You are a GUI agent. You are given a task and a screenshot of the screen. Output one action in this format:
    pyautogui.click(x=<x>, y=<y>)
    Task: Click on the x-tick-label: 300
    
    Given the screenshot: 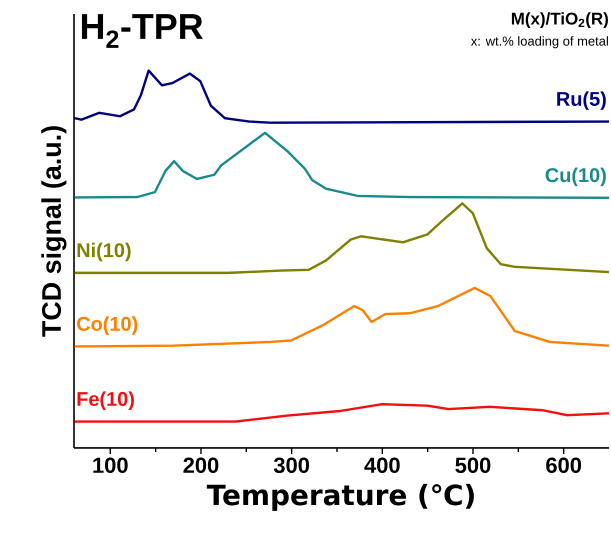 What is the action you would take?
    pyautogui.click(x=292, y=465)
    